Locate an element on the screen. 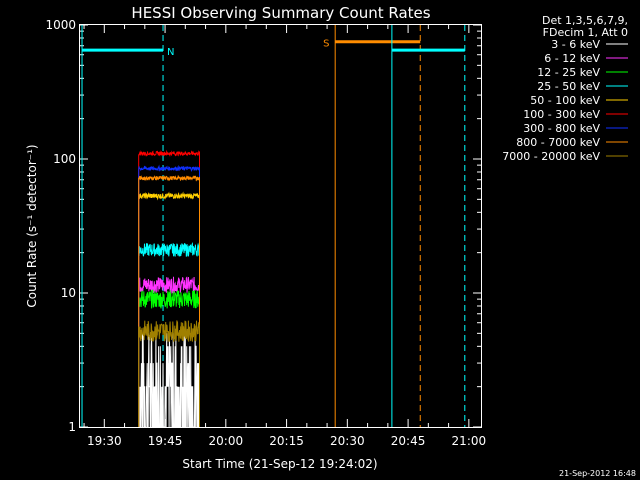 Image resolution: width=640 pixels, height=480 pixels. legend-entry: 25 - 50 keV is located at coordinates (568, 86).